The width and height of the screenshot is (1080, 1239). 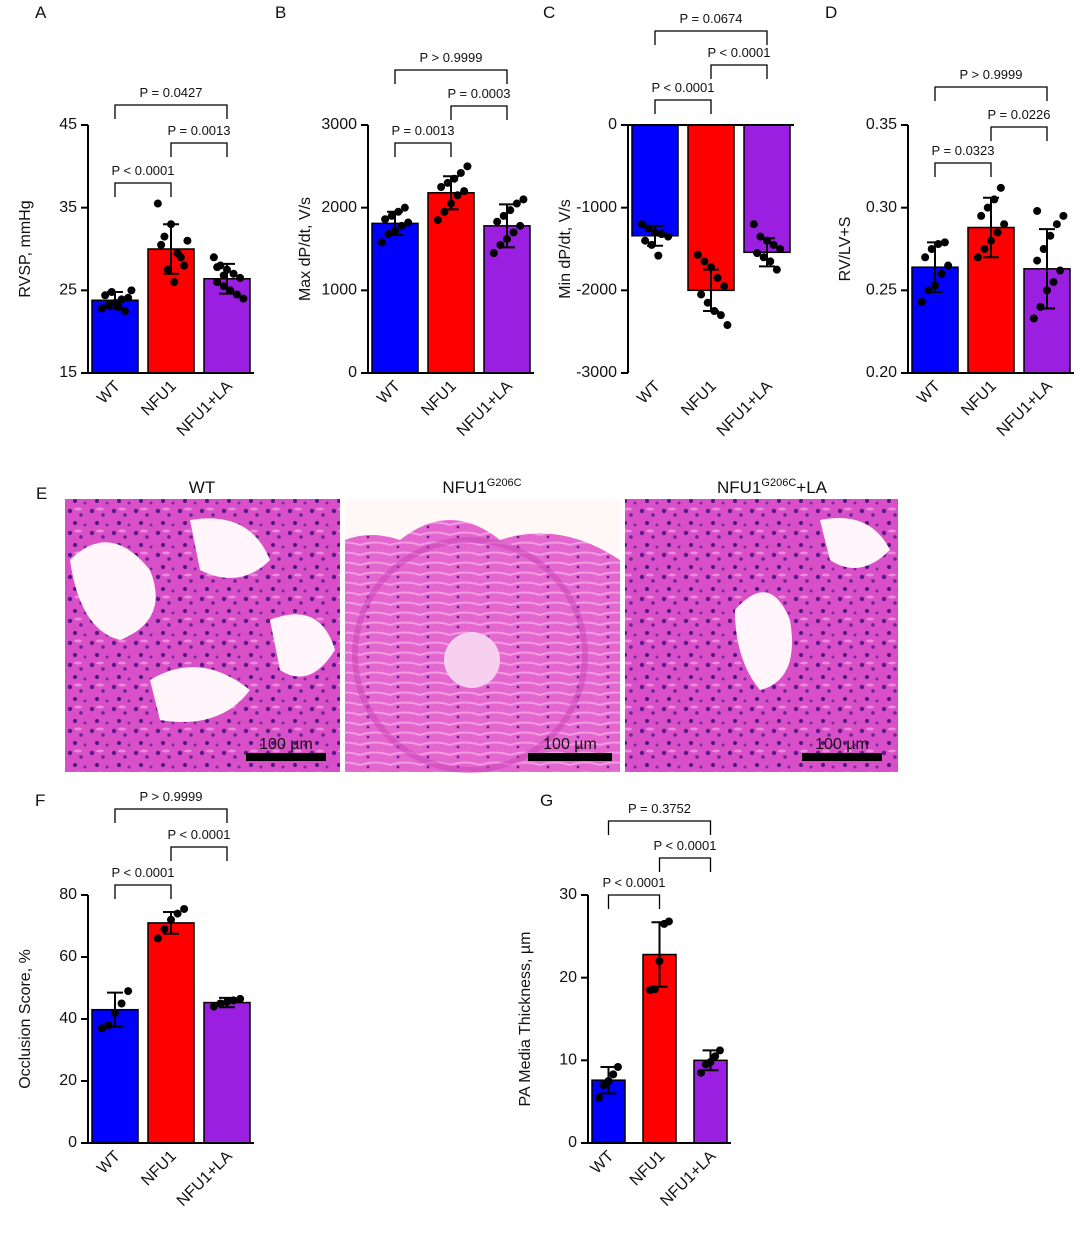 I want to click on p-value: P = 0.3752, so click(x=659, y=808).